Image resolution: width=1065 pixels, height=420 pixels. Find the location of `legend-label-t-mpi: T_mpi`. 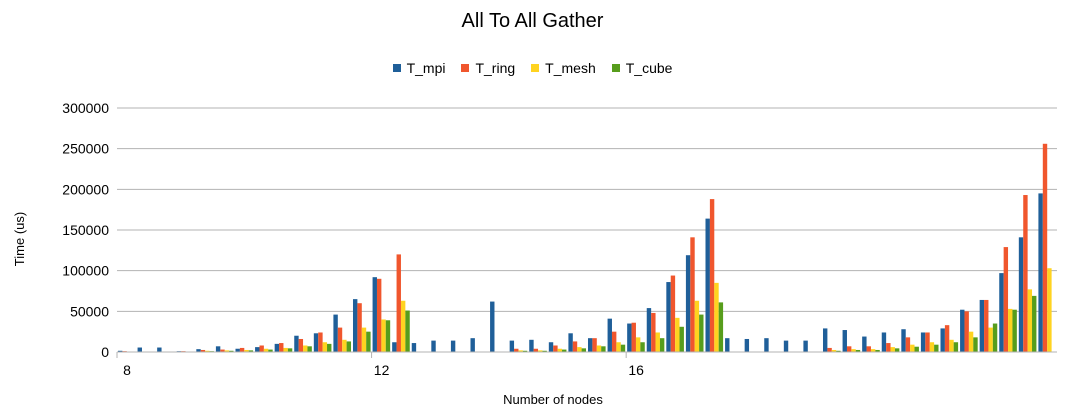

legend-label-t-mpi: T_mpi is located at coordinates (426, 68).